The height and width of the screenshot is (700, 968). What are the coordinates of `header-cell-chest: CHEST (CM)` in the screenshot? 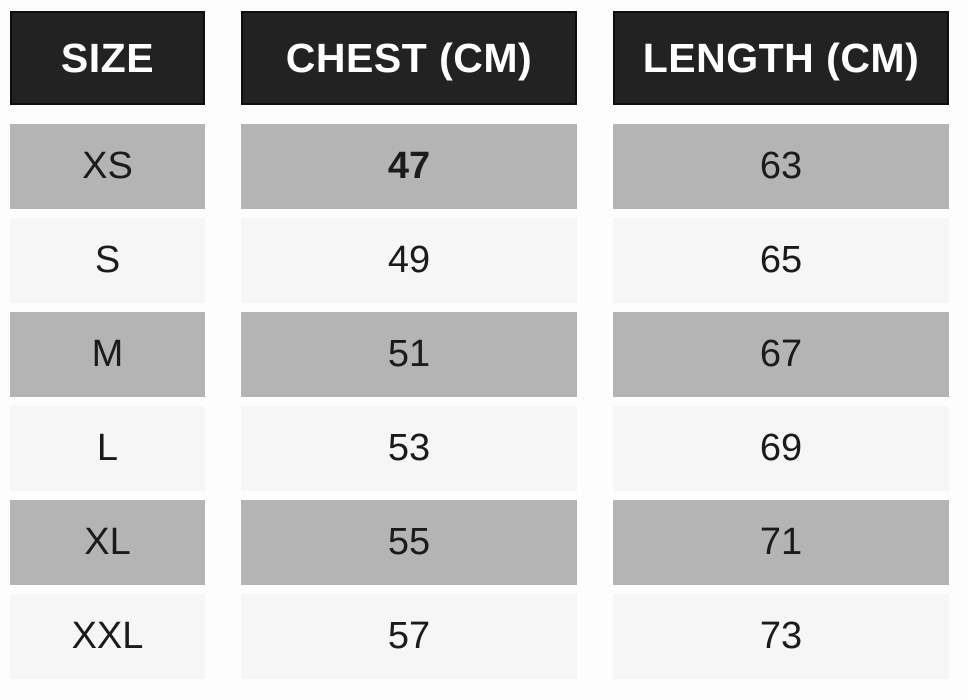 It's located at (409, 58).